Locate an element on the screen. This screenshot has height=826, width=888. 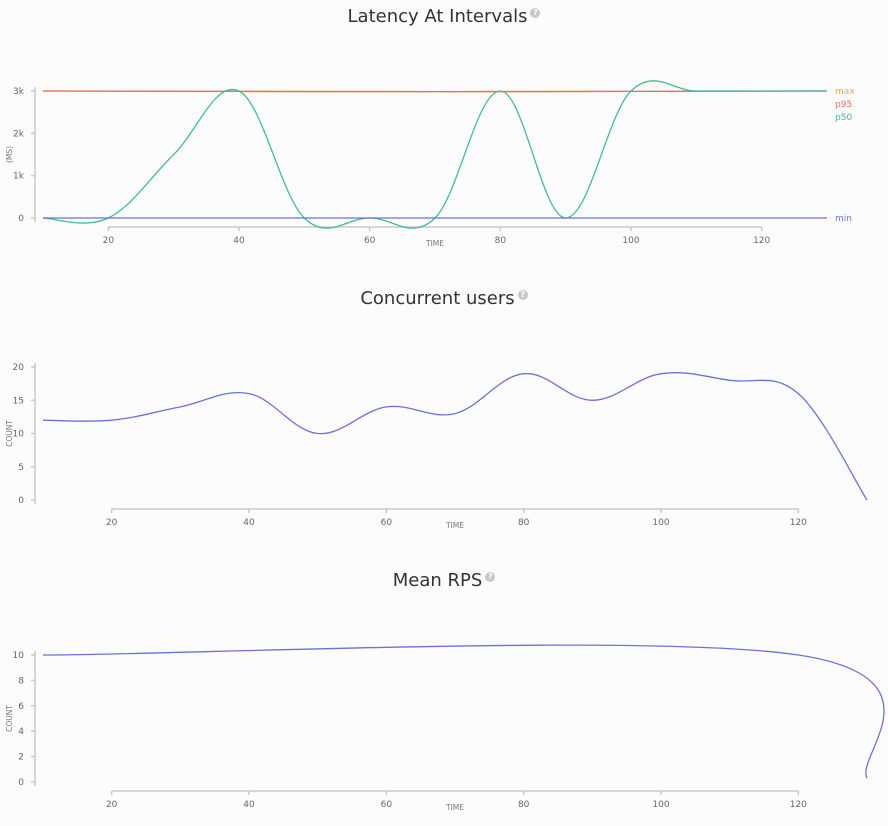
y-tick-label: 2 is located at coordinates (21, 758).